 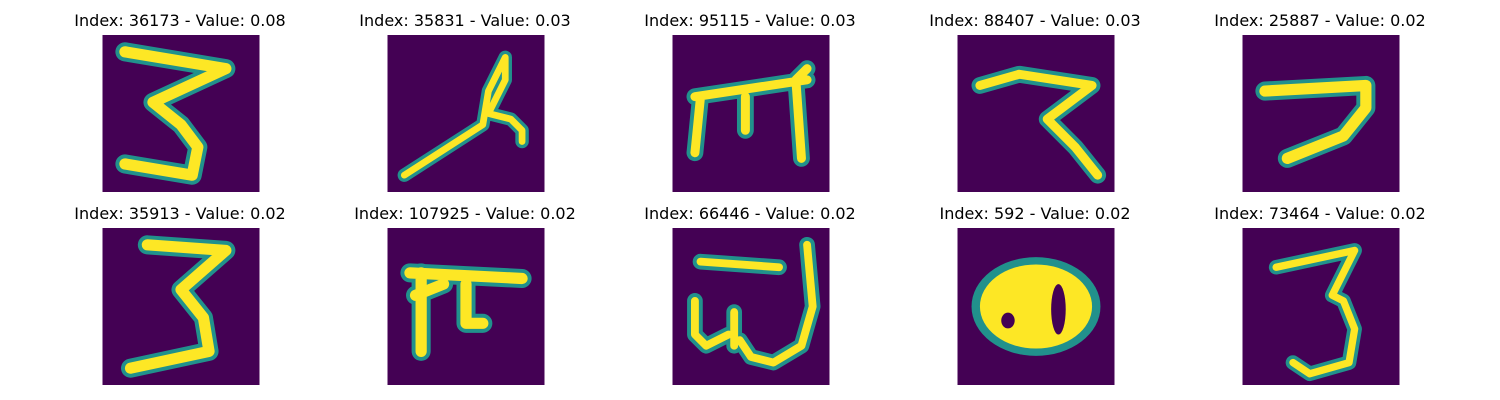 I want to click on panel-title: Index: 95115 - Value: 0.03, so click(x=750, y=20).